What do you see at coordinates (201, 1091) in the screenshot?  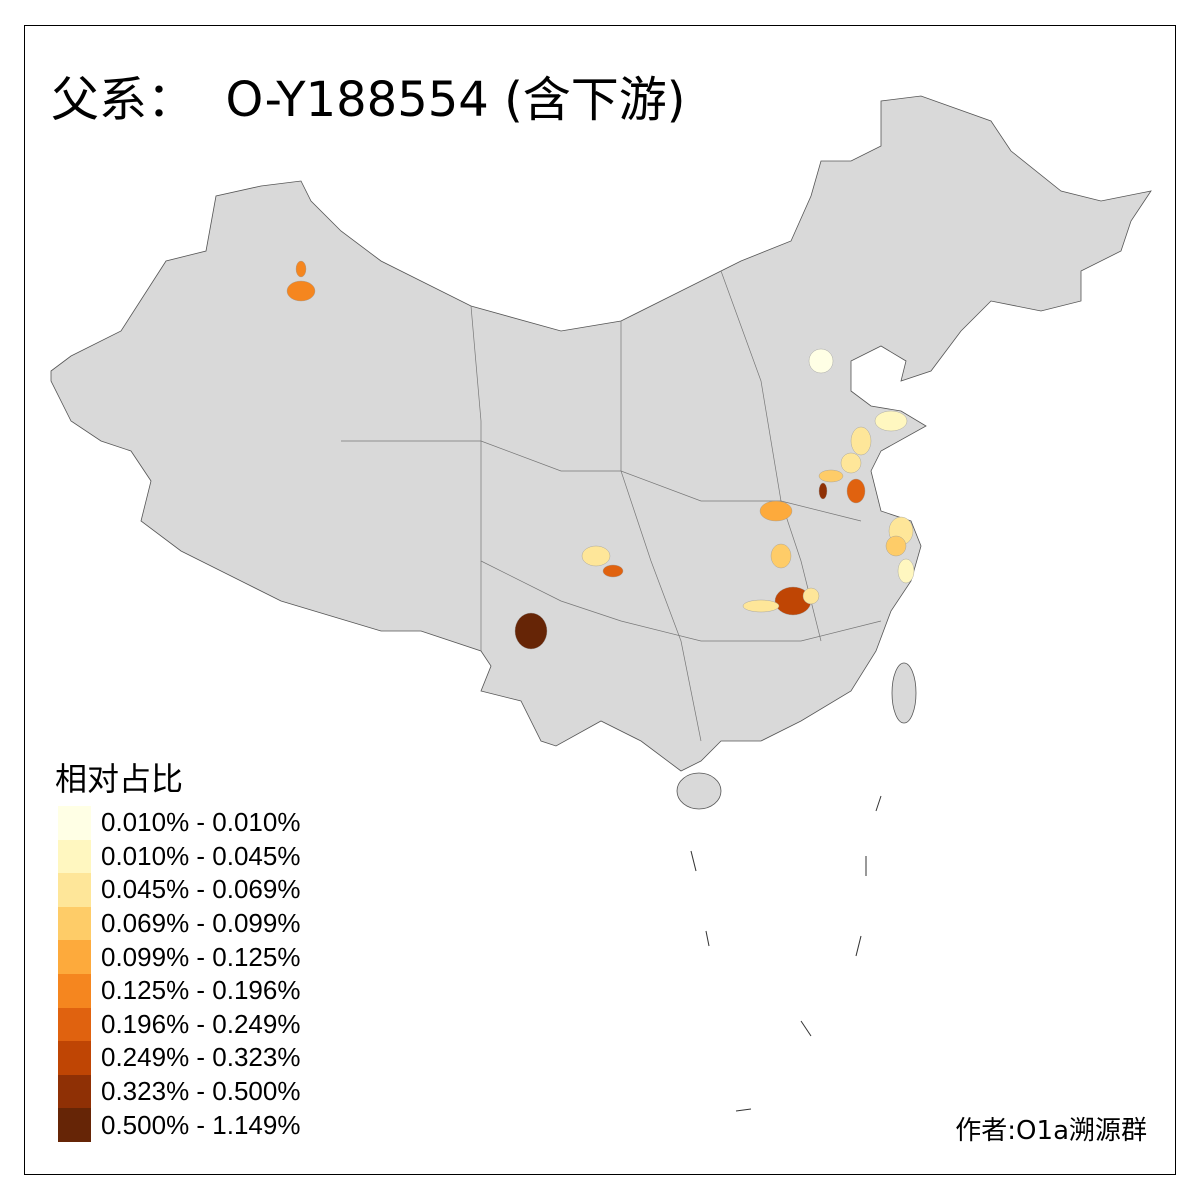 I see `legend-label: 0.323% - 0.500%` at bounding box center [201, 1091].